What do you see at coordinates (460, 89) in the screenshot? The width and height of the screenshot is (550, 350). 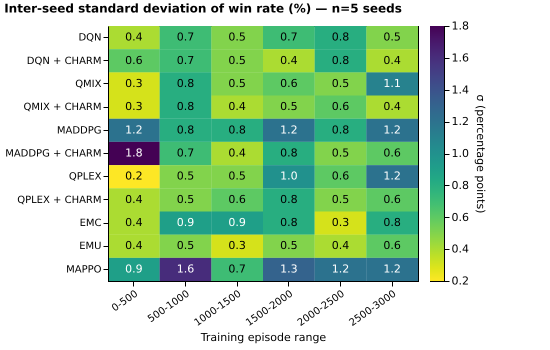 I see `color-bar-label: 1.4` at bounding box center [460, 89].